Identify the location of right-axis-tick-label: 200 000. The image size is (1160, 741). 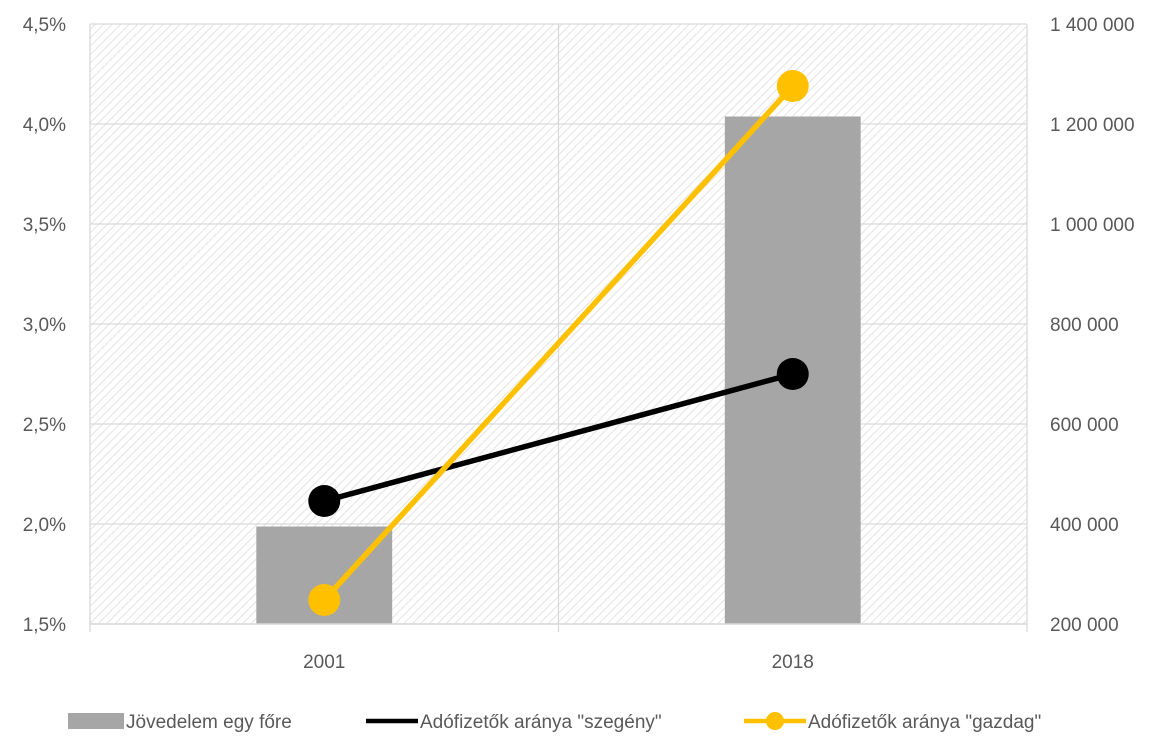
(1084, 625).